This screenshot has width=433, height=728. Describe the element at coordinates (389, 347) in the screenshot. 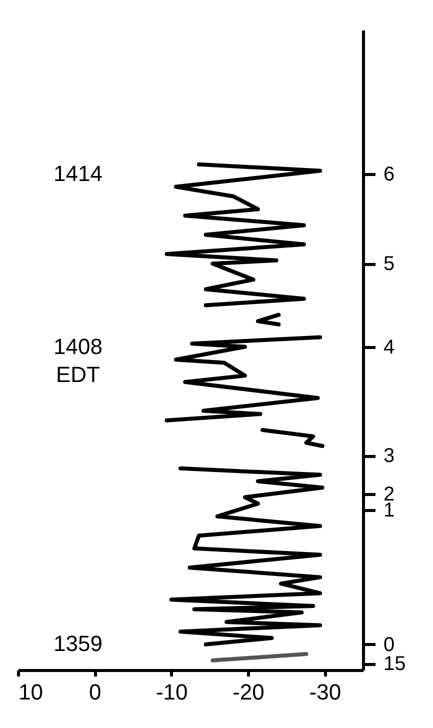

I see `y-tick-label: 4` at that location.